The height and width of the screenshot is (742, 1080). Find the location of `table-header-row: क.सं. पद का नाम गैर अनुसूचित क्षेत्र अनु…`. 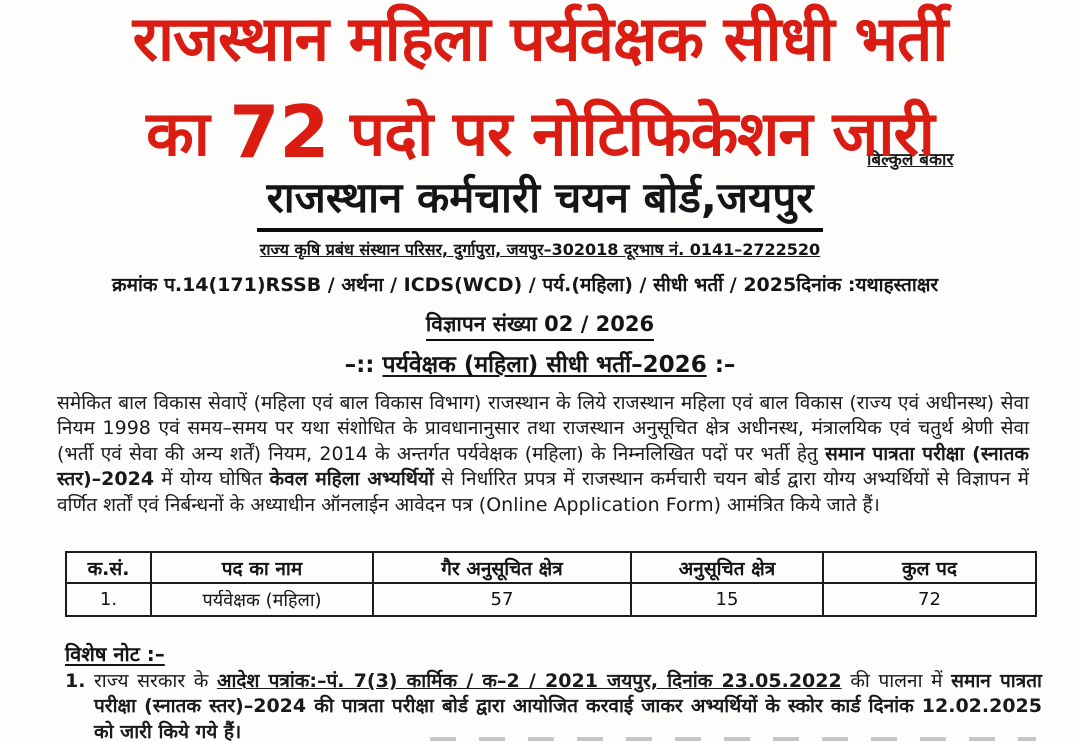

table-header-row: क.सं. पद का नाम गैर अनुसूचित क्षेत्र अनु… is located at coordinates (551, 567).